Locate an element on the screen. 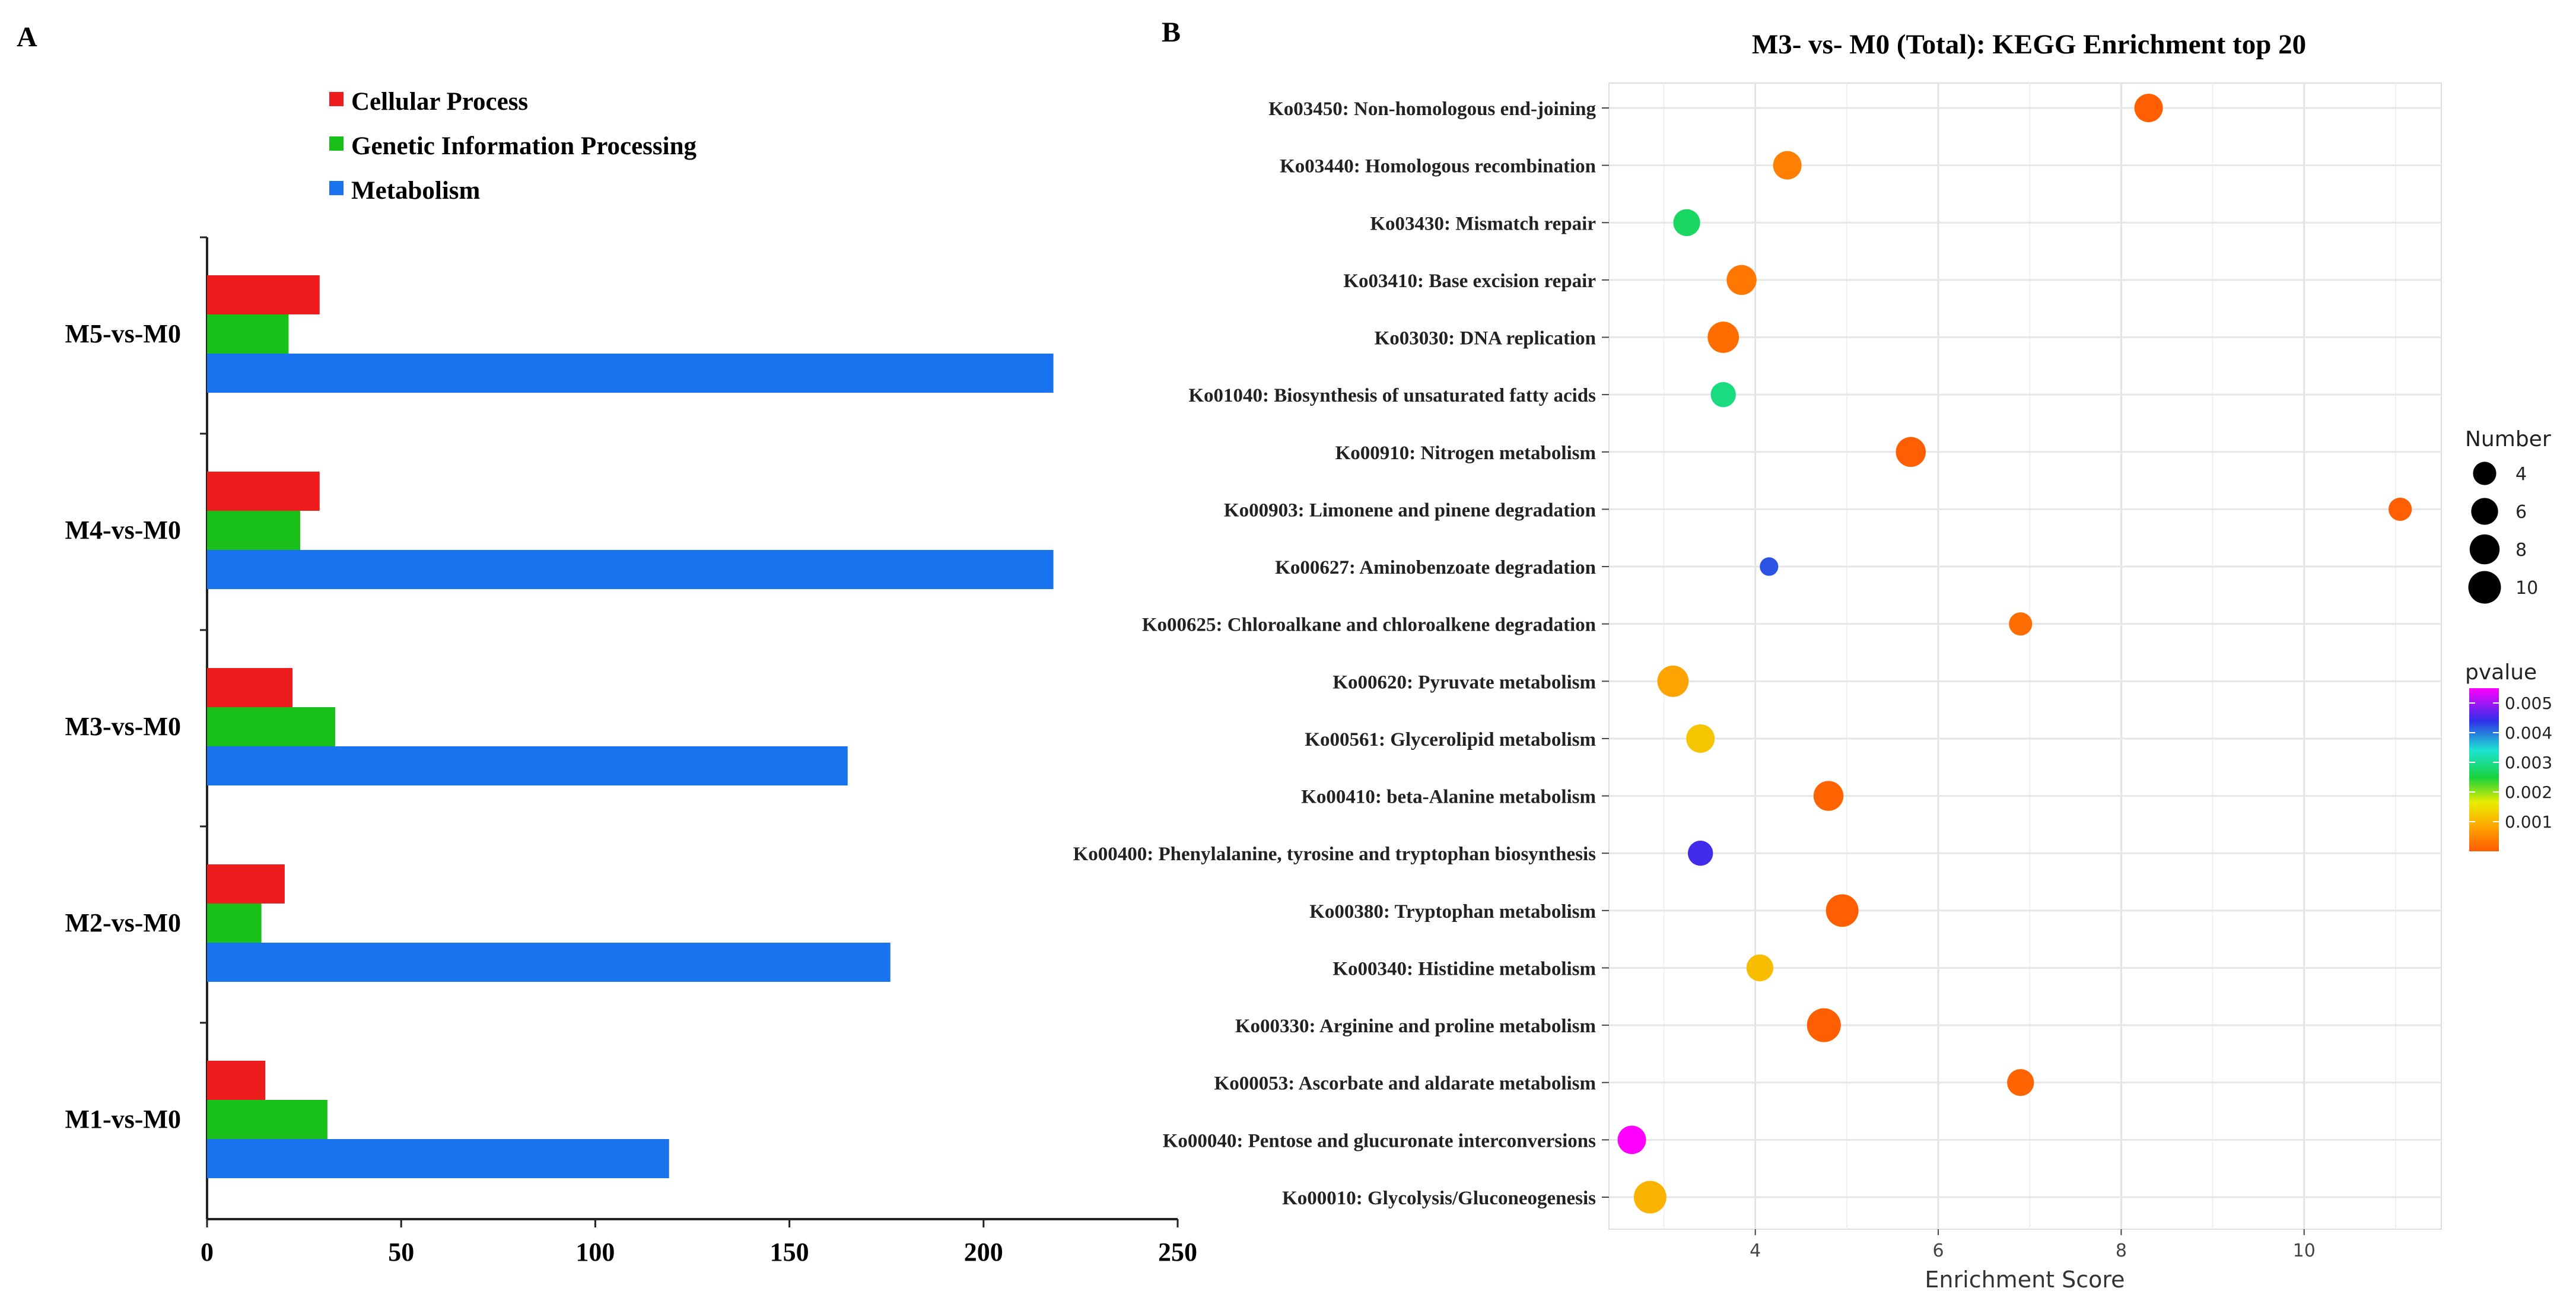  bubble-y-label: Ko00340: Histidine metabolism is located at coordinates (1464, 968).